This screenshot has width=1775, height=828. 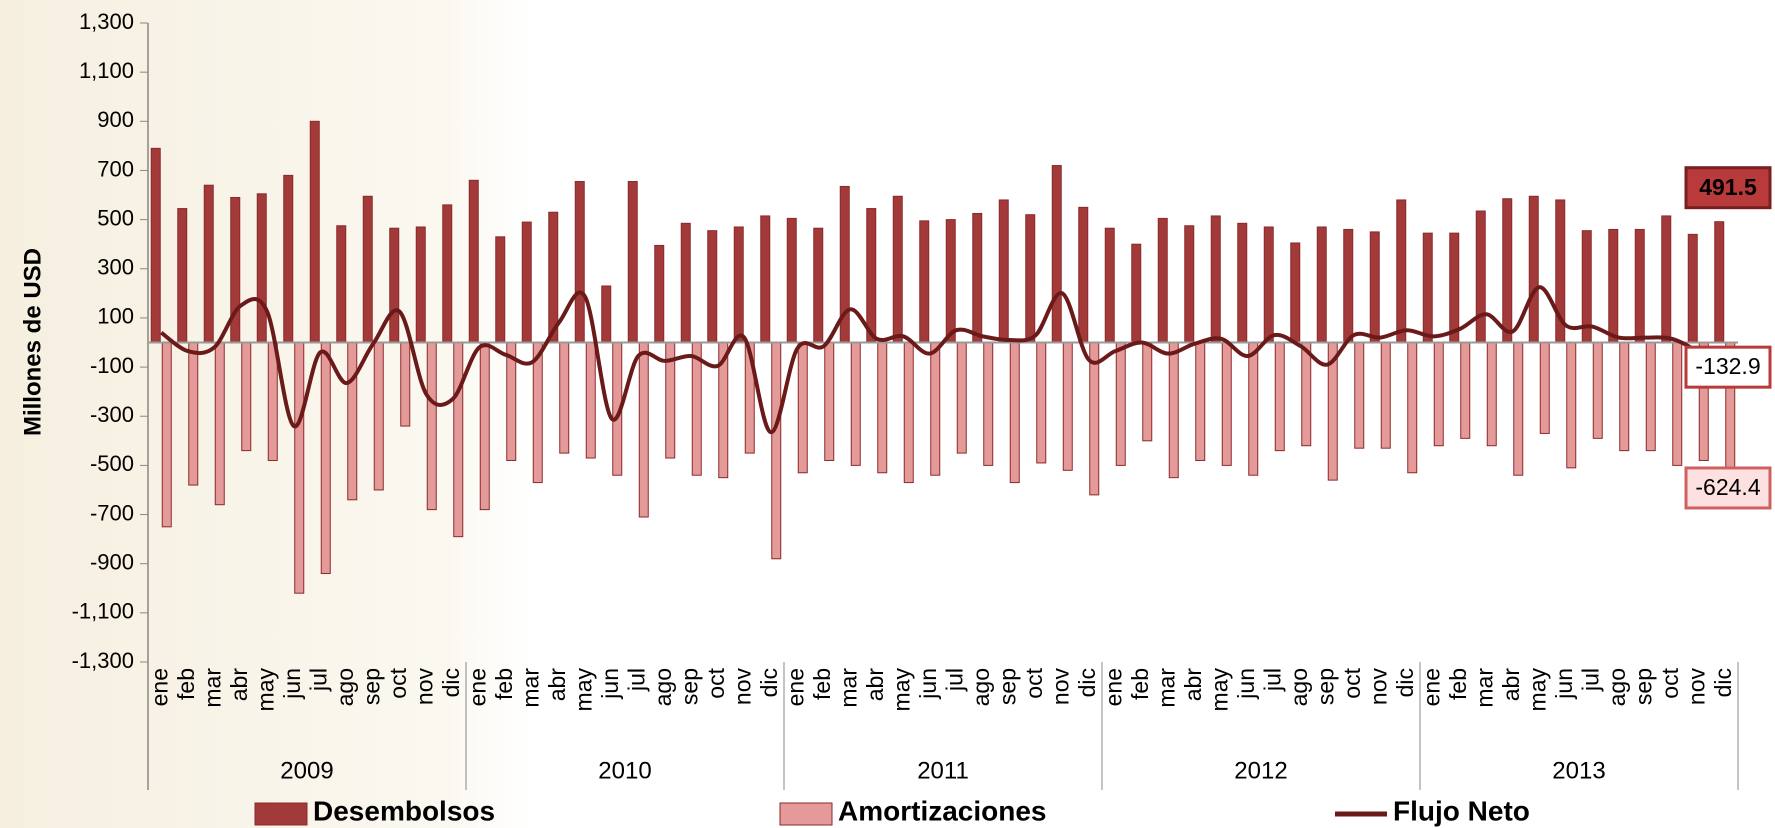 I want to click on x-tick-label: abr, so click(x=875, y=685).